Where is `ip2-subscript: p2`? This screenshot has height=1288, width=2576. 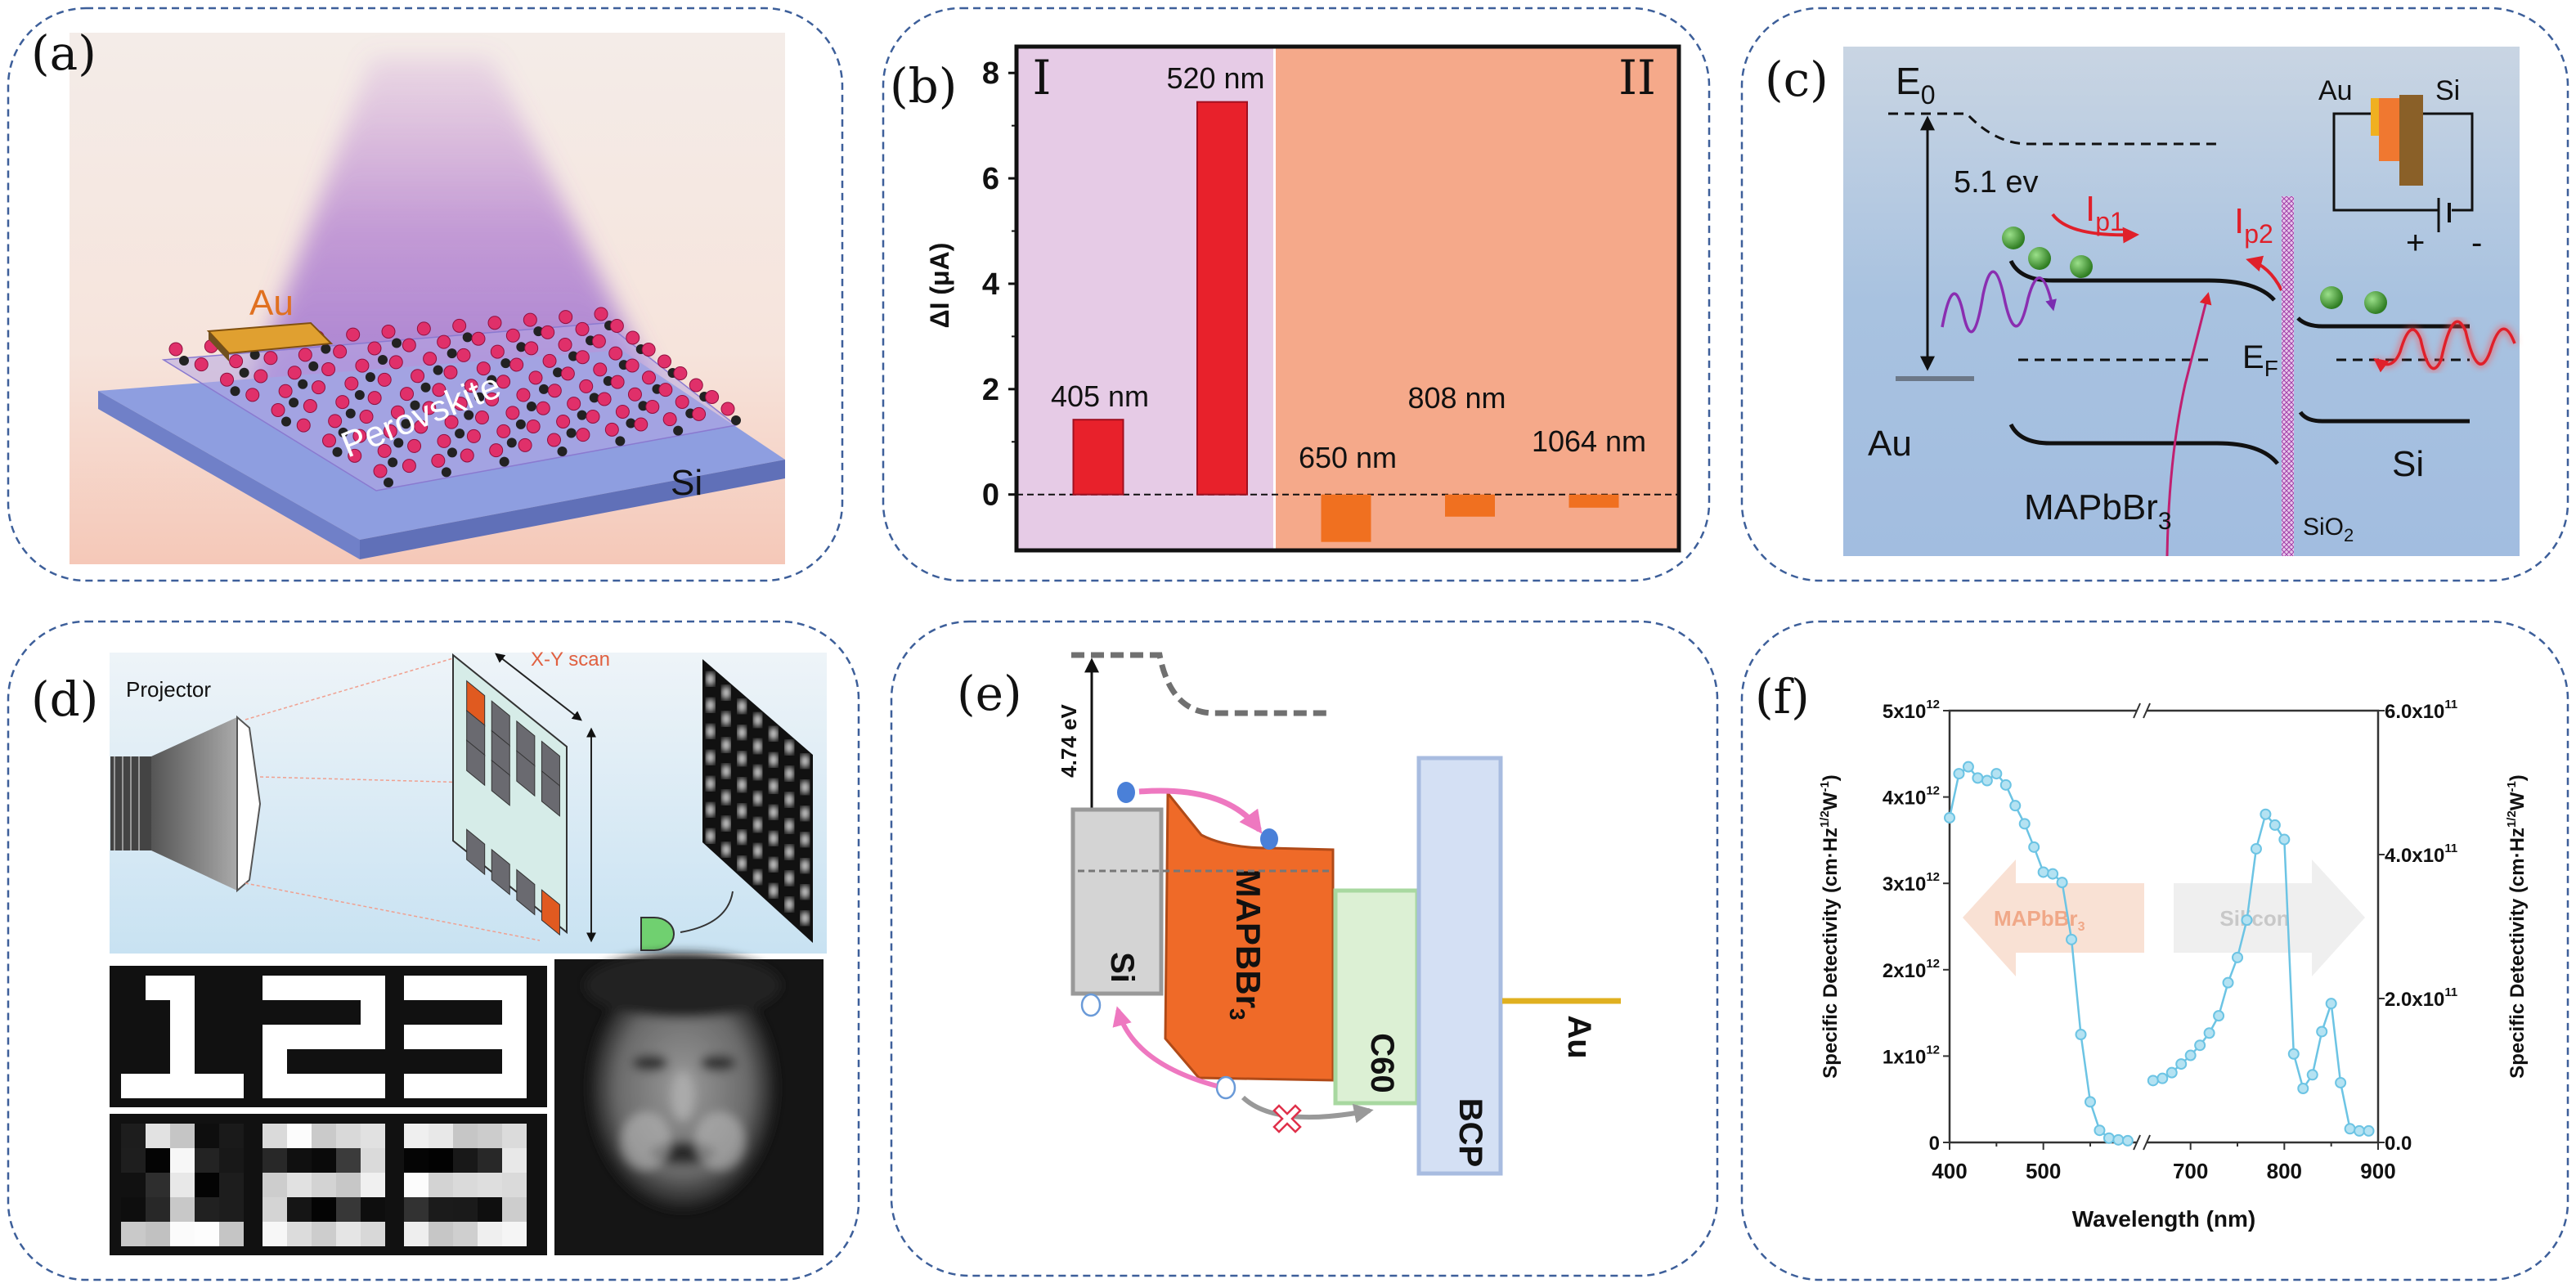
ip2-subscript: p2 is located at coordinates (2259, 234).